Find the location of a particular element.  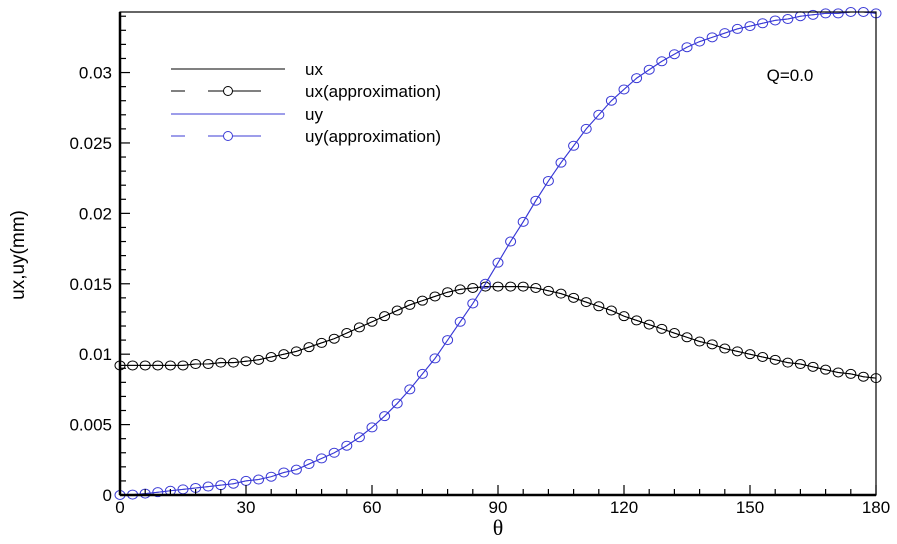

y-tick-label: 0.03 is located at coordinates (95, 73).